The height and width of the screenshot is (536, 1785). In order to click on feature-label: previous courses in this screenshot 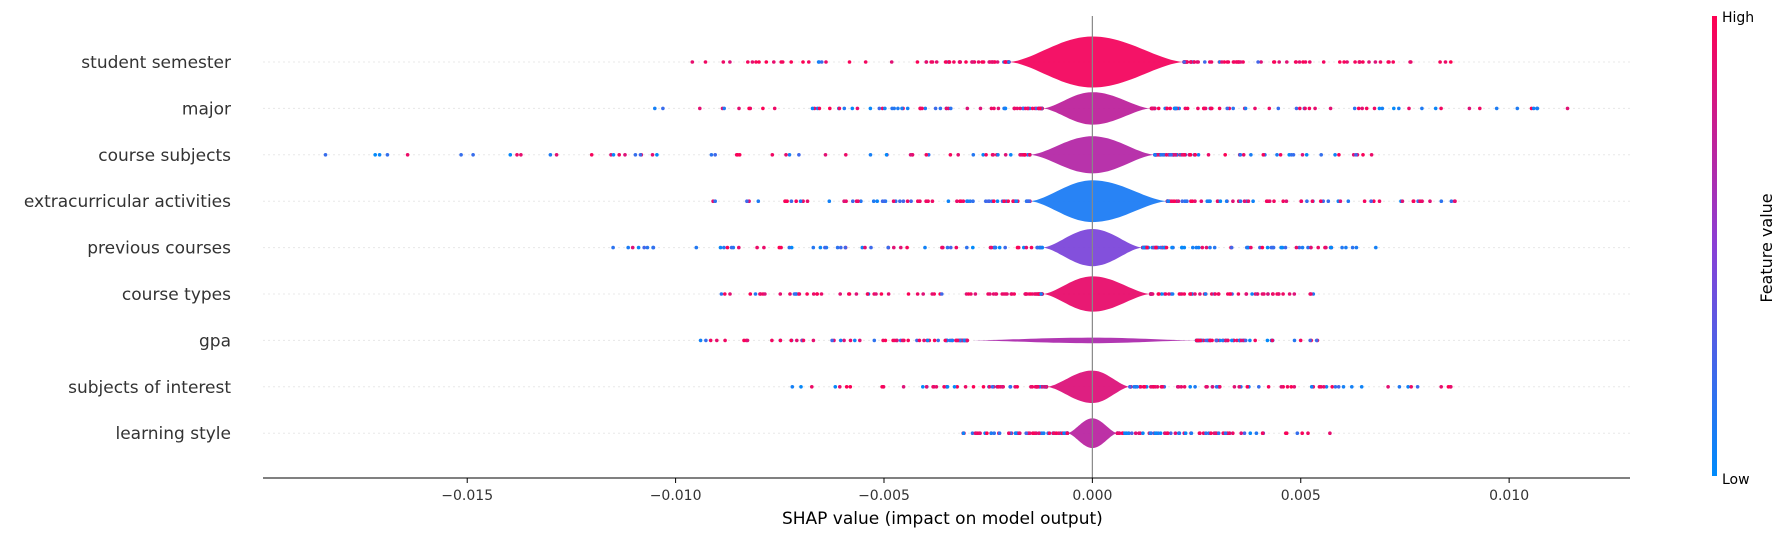, I will do `click(159, 249)`.